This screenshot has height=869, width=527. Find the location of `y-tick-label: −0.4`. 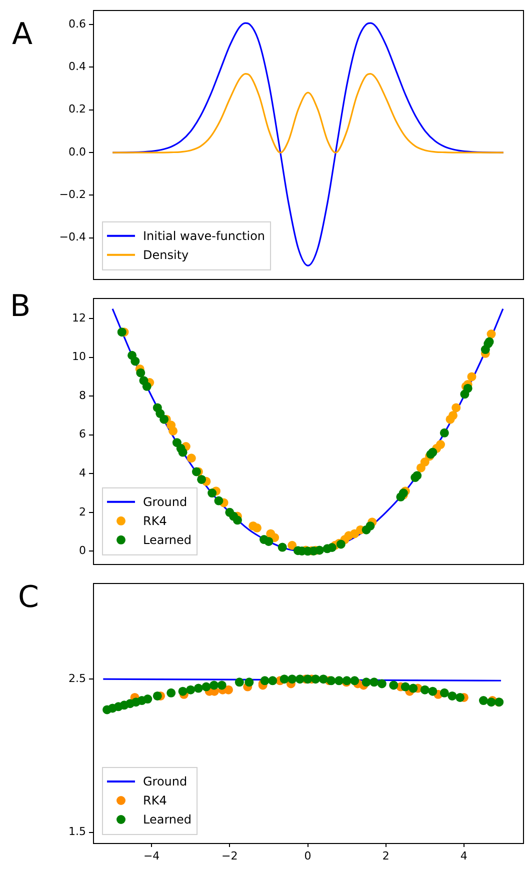

y-tick-label: −0.4 is located at coordinates (72, 237).